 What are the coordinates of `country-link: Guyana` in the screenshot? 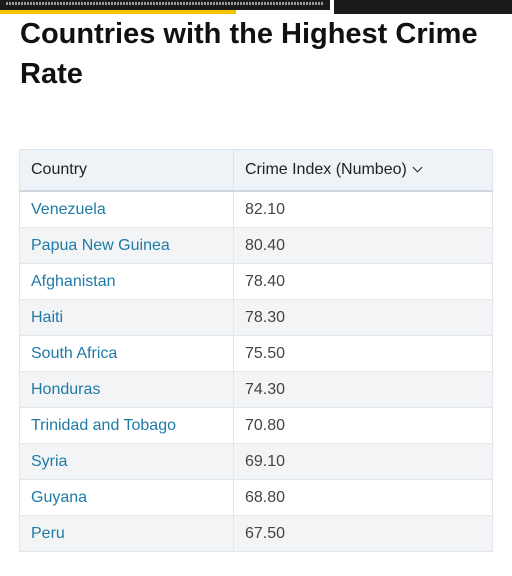 It's located at (59, 497).